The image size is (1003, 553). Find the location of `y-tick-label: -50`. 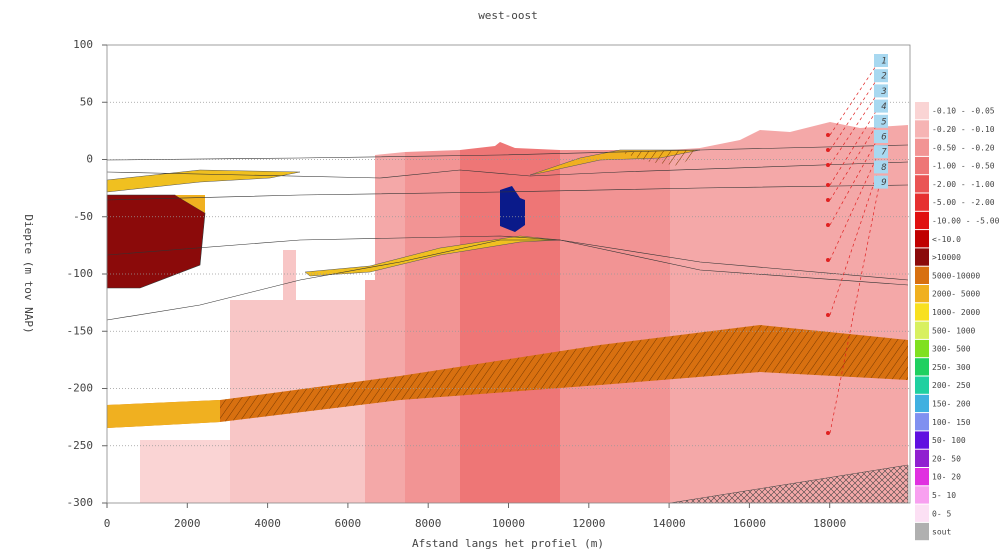

y-tick-label: -50 is located at coordinates (83, 216).